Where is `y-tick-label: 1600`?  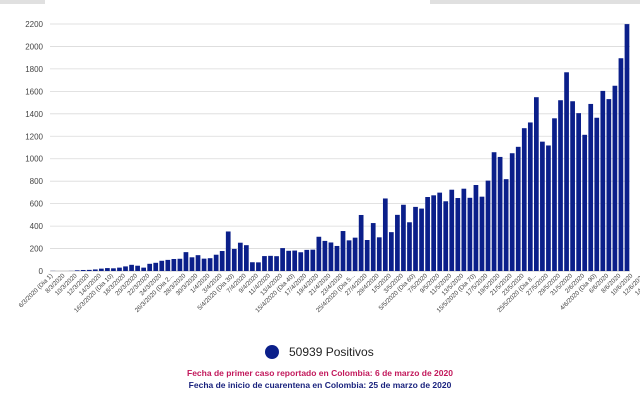
y-tick-label: 1600 is located at coordinates (34, 91).